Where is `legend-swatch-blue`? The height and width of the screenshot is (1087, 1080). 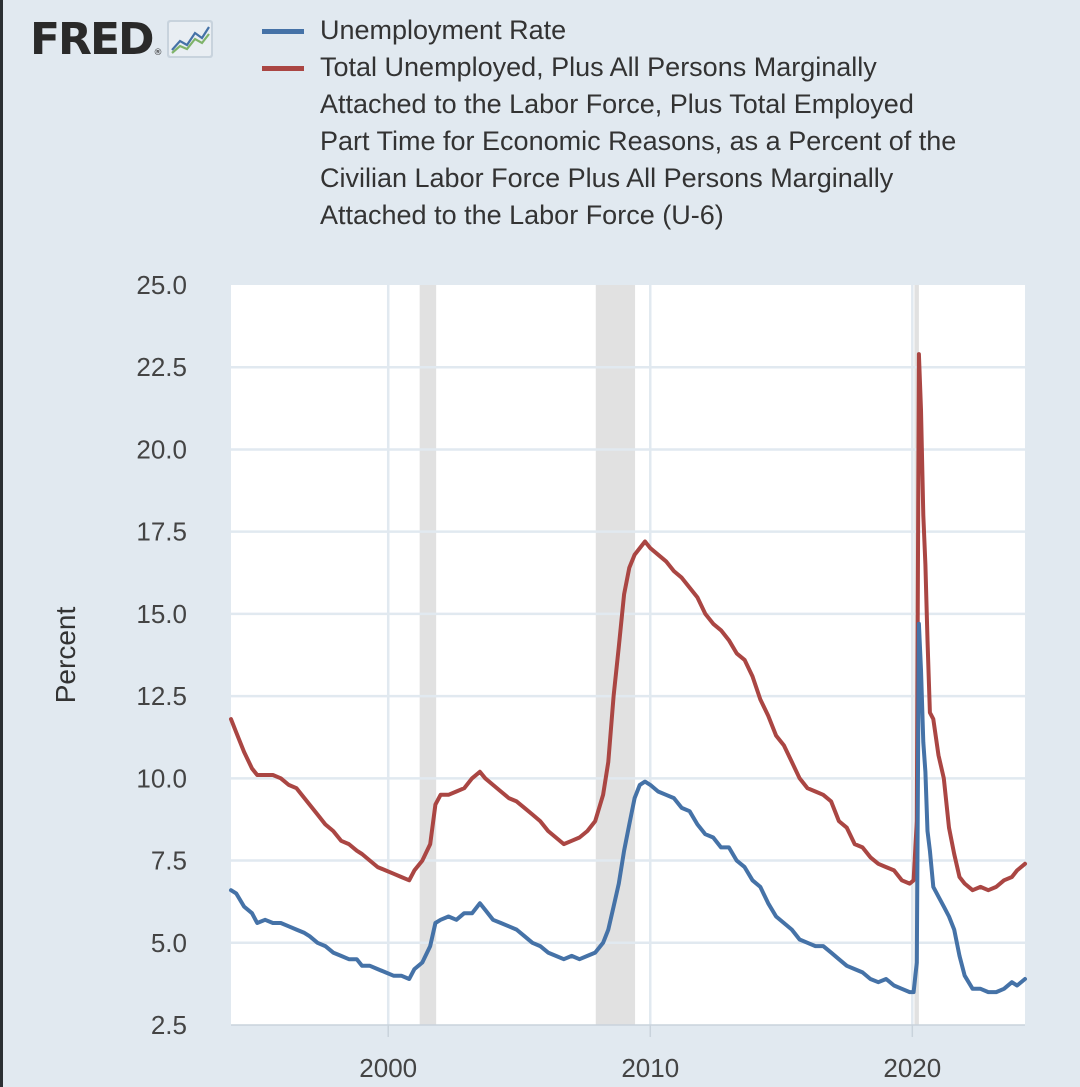
legend-swatch-blue is located at coordinates (283, 31).